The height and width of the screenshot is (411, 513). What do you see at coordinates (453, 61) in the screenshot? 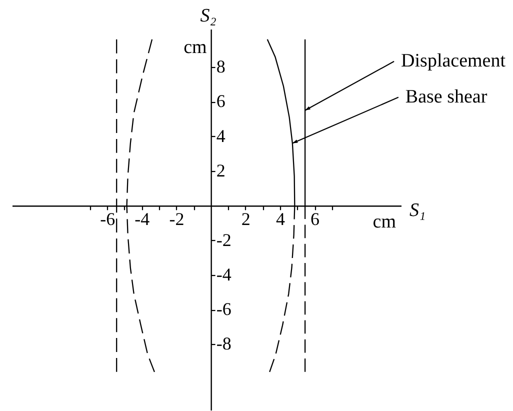
I see `annotation: Displacement` at bounding box center [453, 61].